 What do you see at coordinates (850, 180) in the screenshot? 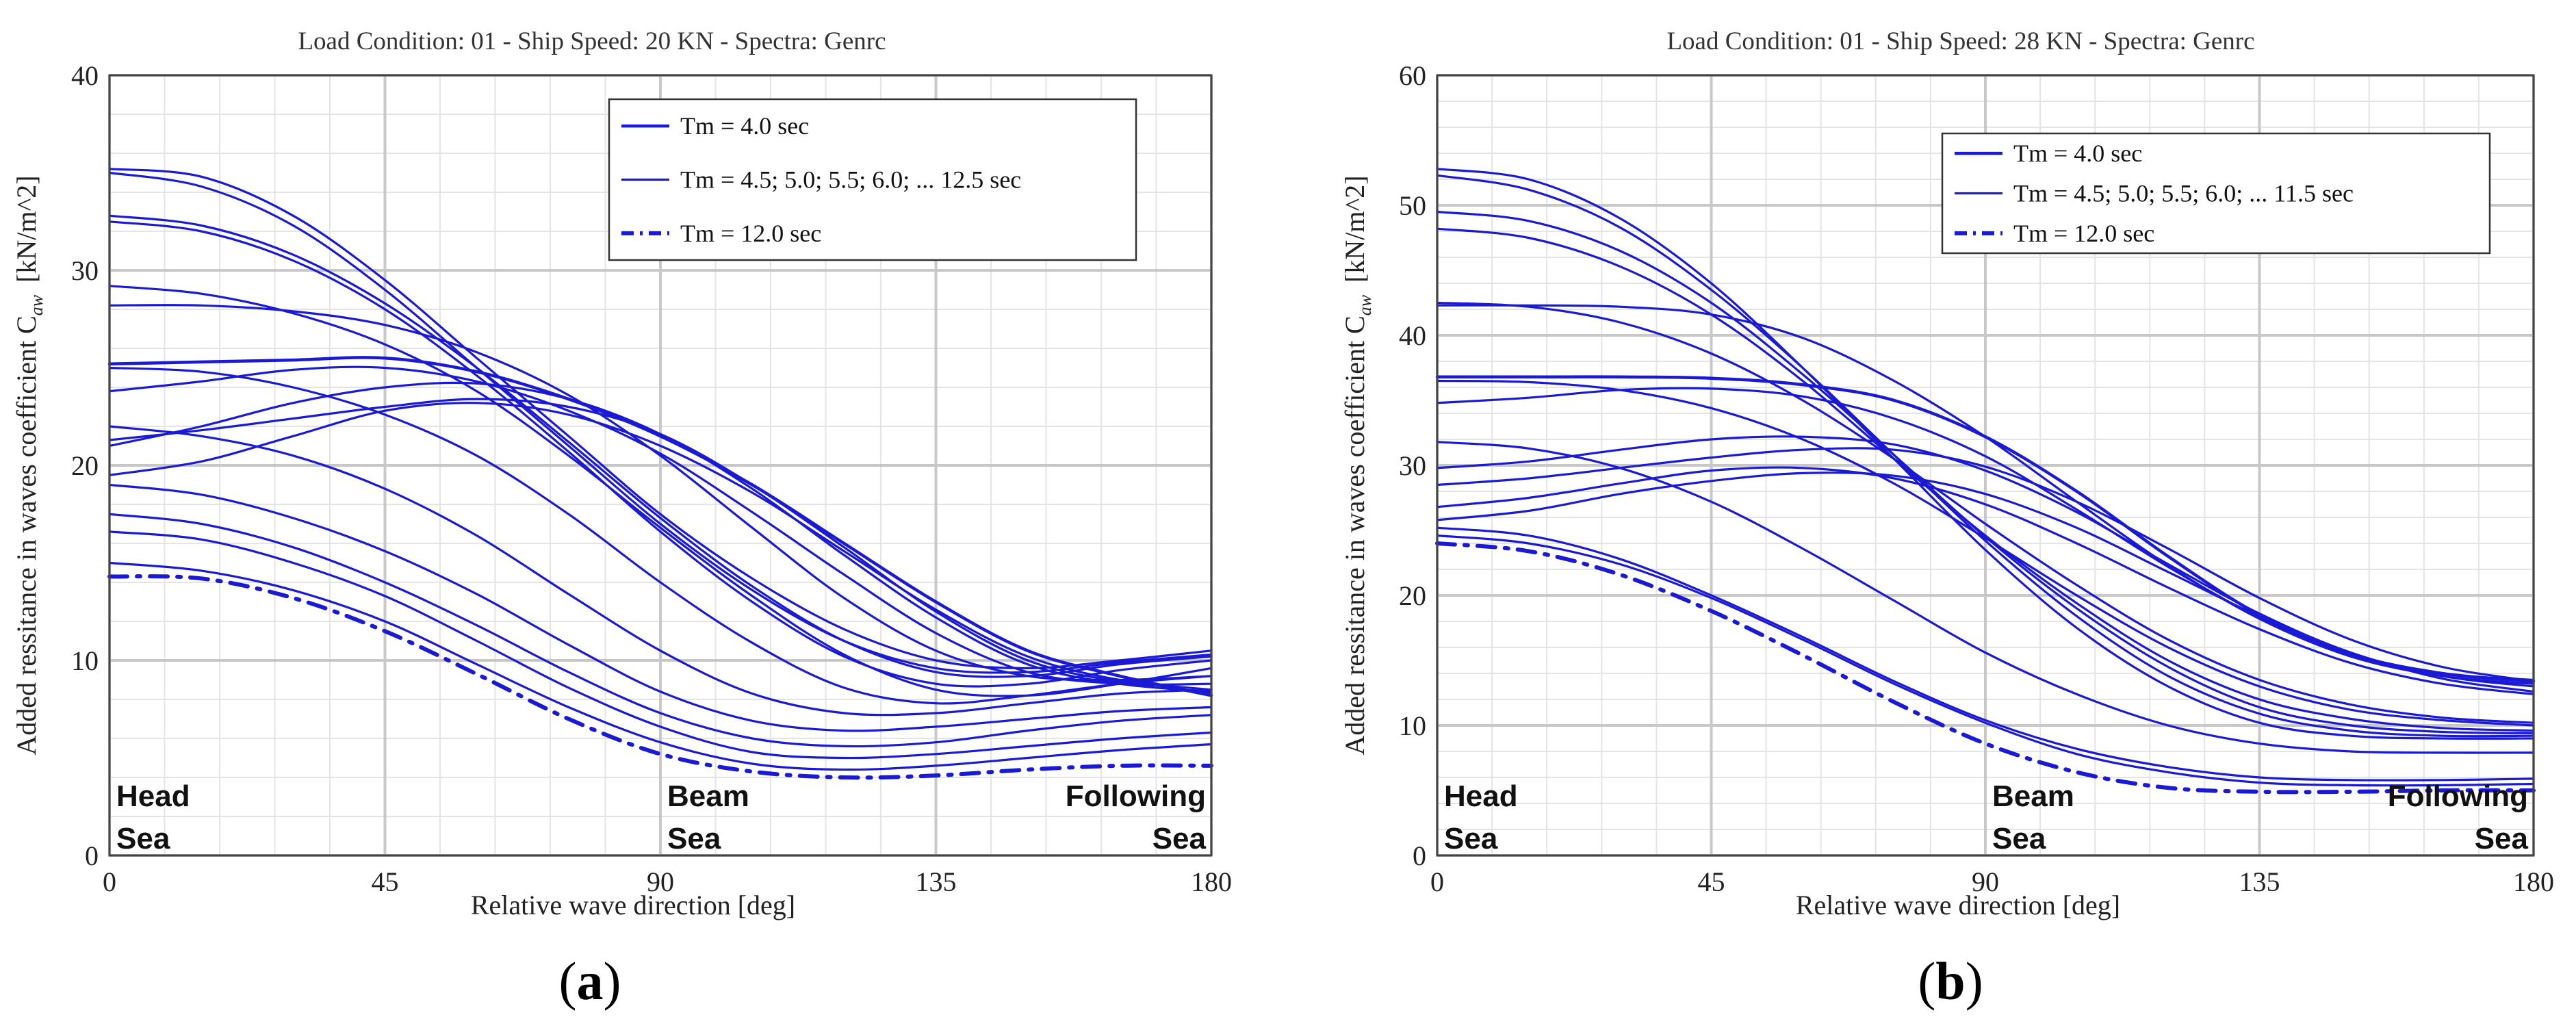
I see `legend-label: Tm = 4.5; 5.0; 5.5; 6.0; ... 12.5 sec` at bounding box center [850, 180].